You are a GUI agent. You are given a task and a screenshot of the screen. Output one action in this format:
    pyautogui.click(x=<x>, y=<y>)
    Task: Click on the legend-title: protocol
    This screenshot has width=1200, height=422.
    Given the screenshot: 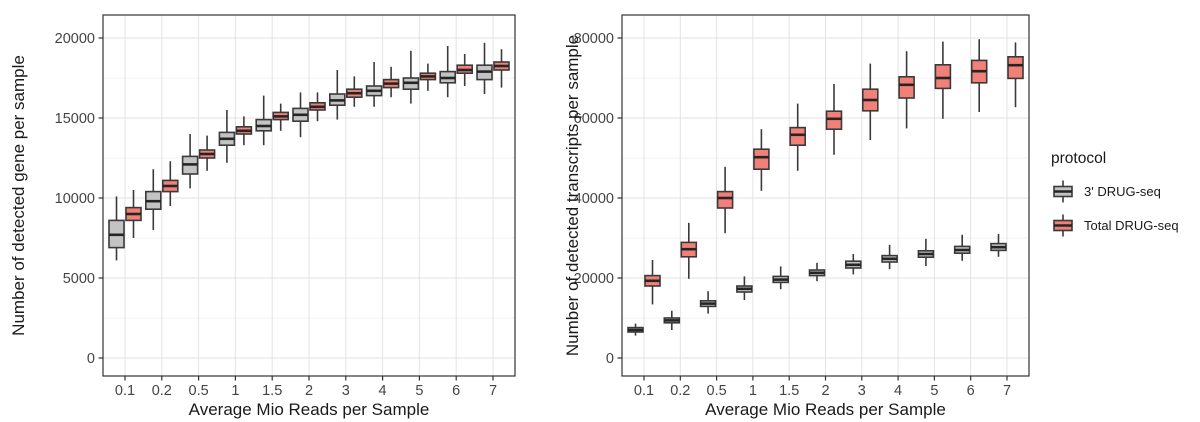 What is the action you would take?
    pyautogui.click(x=1079, y=158)
    